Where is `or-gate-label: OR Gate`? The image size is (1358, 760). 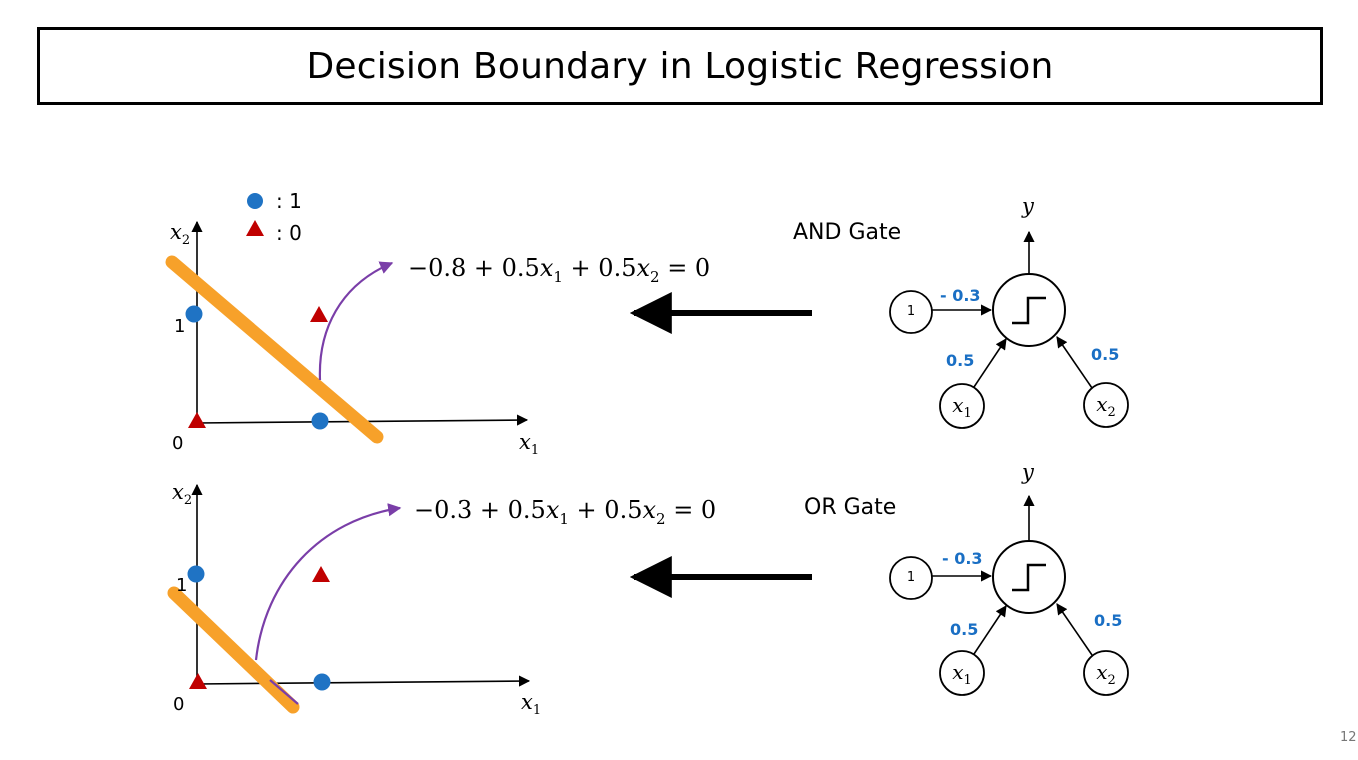
or-gate-label: OR Gate is located at coordinates (850, 507).